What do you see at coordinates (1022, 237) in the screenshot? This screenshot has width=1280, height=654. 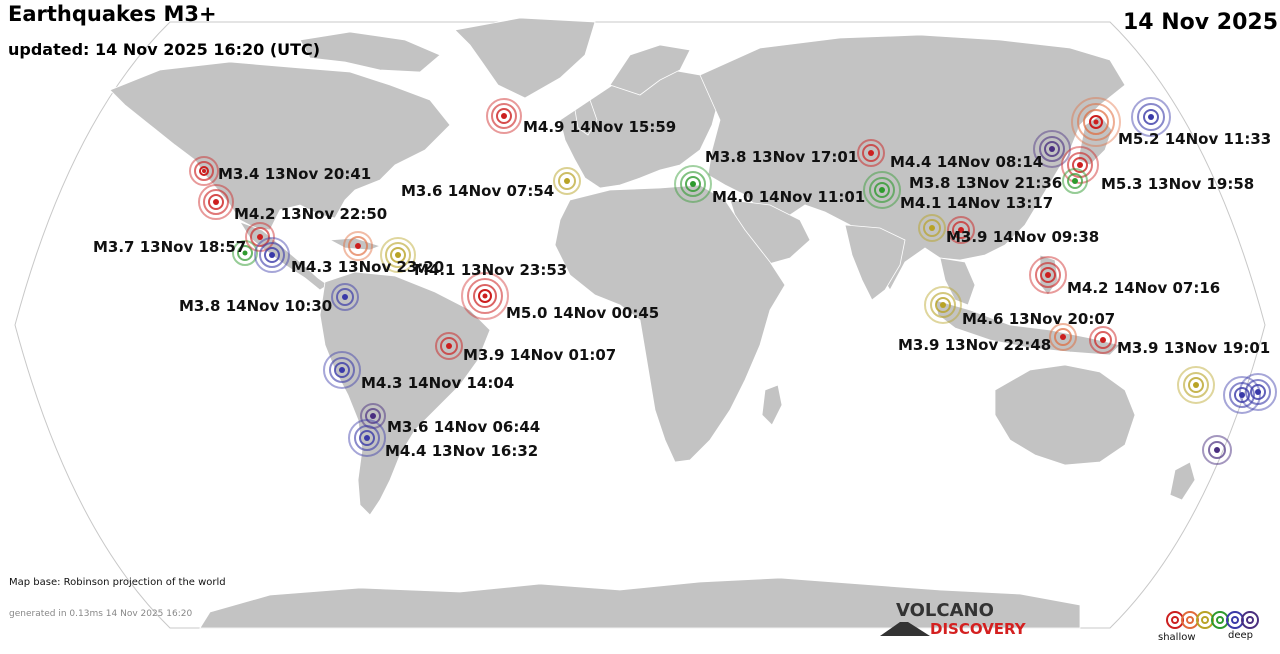 I see `quake-label: M3.9 14Nov 09:38` at bounding box center [1022, 237].